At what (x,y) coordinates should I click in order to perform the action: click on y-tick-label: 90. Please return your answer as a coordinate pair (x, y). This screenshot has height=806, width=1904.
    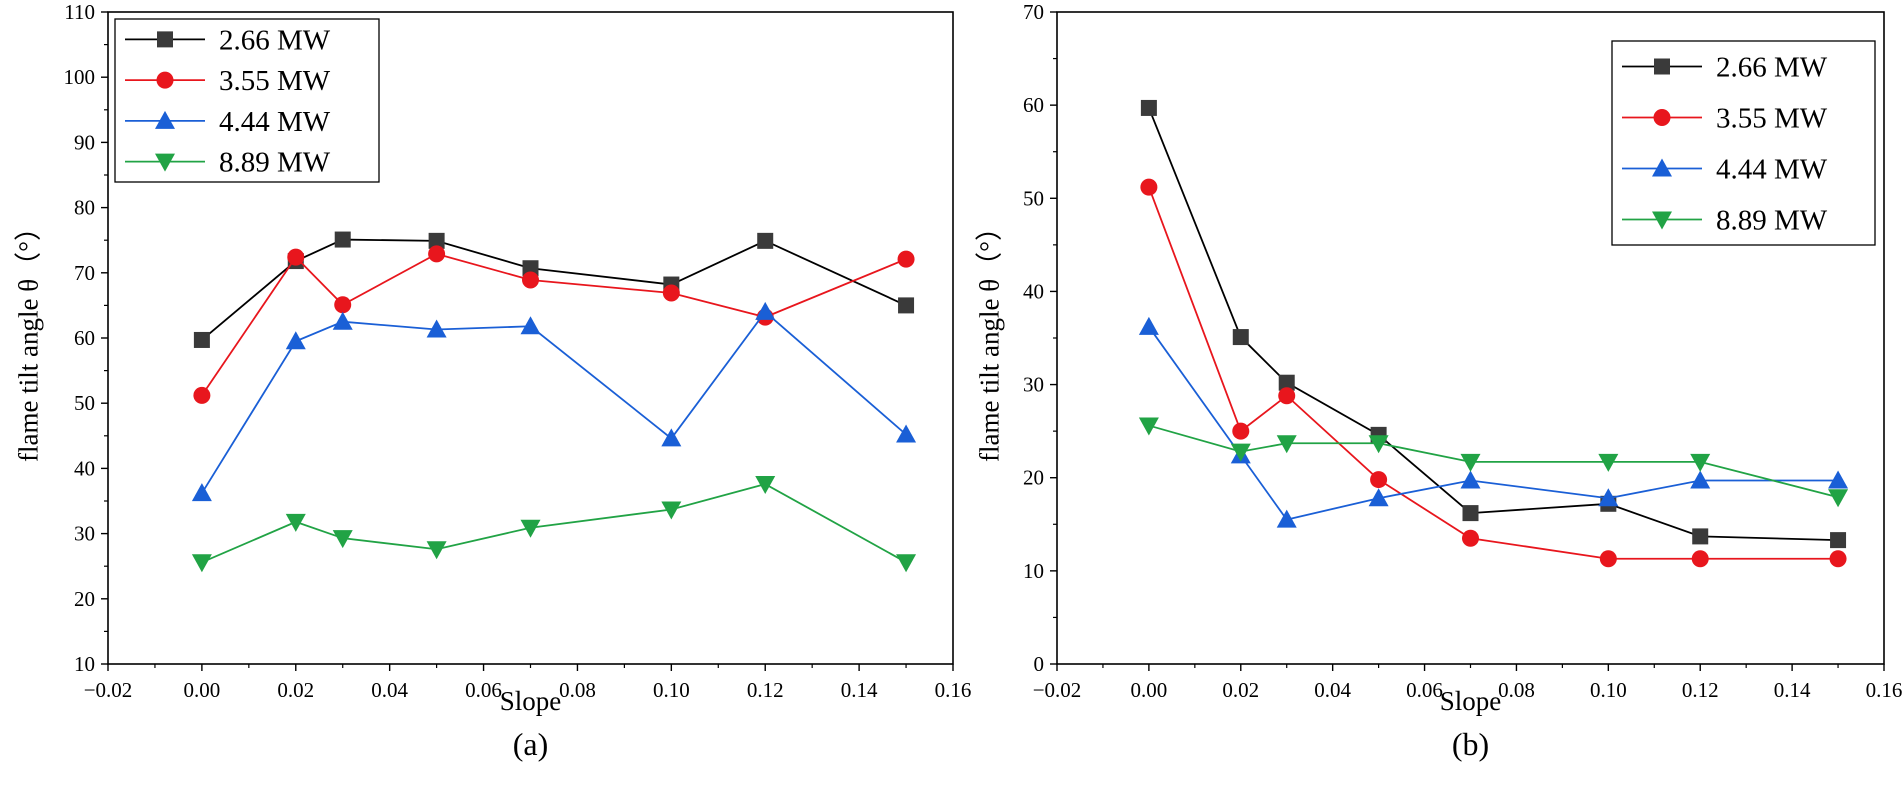
    Looking at the image, I should click on (84, 142).